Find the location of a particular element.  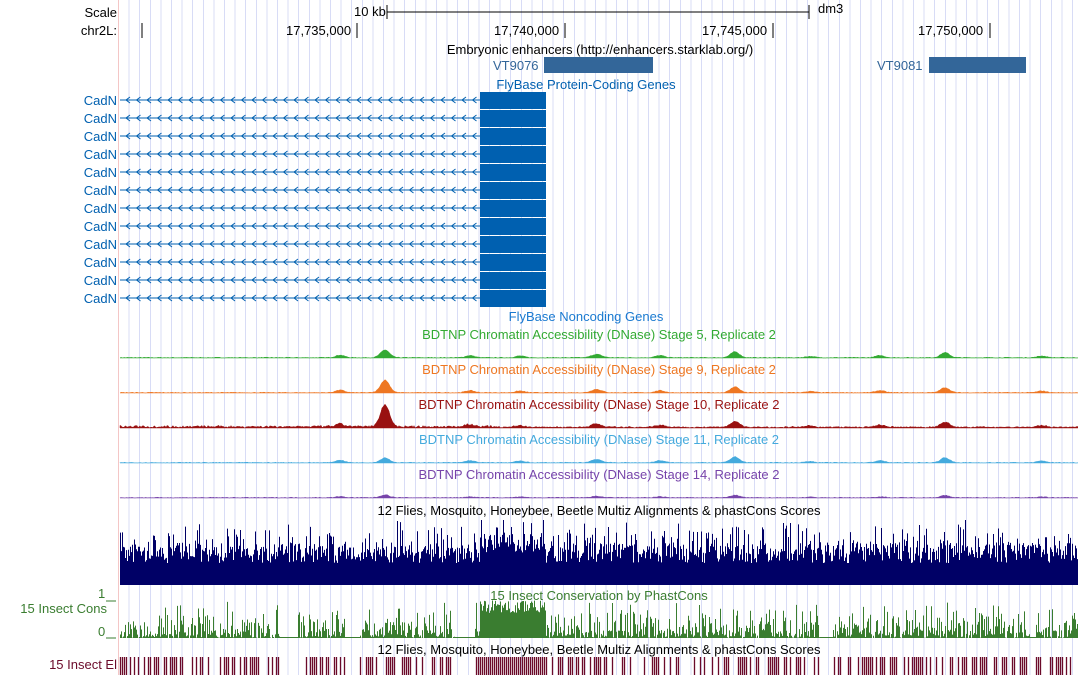

elements-bars is located at coordinates (595, 666).